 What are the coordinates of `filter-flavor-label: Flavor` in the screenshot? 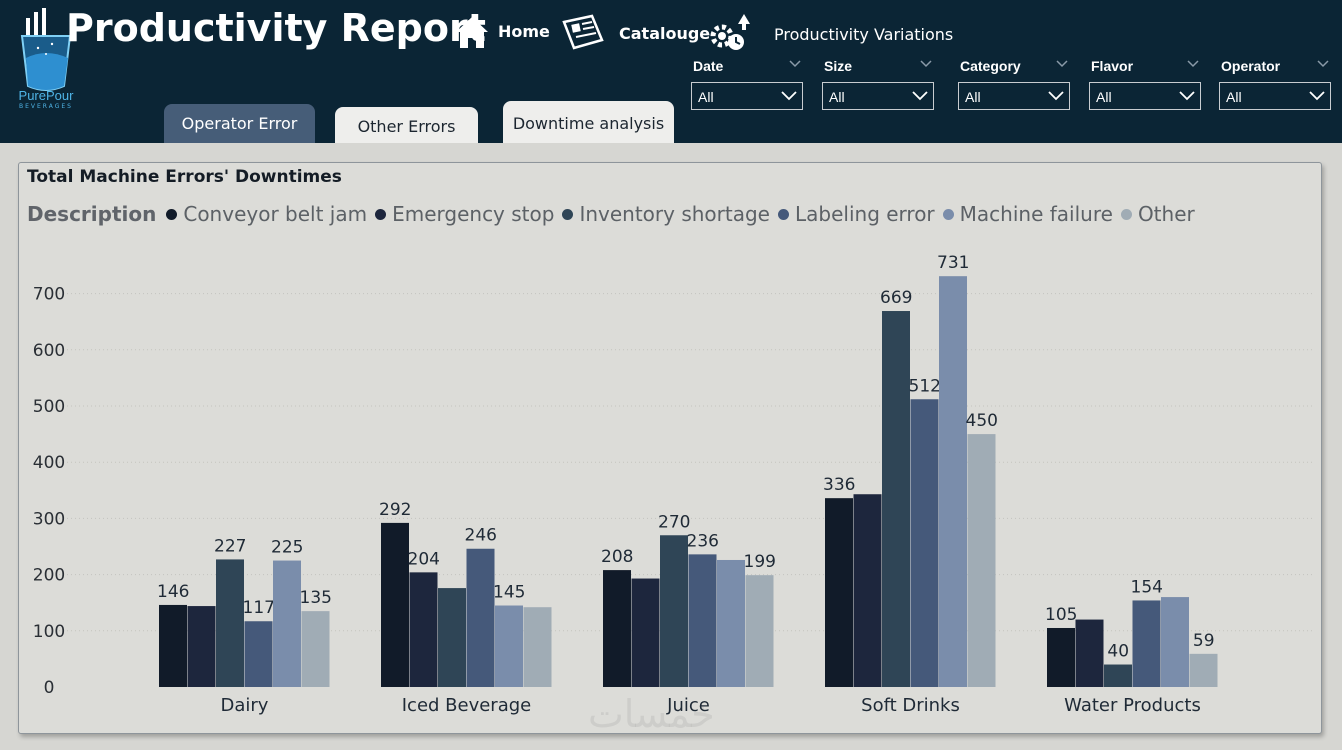 It's located at (1112, 66).